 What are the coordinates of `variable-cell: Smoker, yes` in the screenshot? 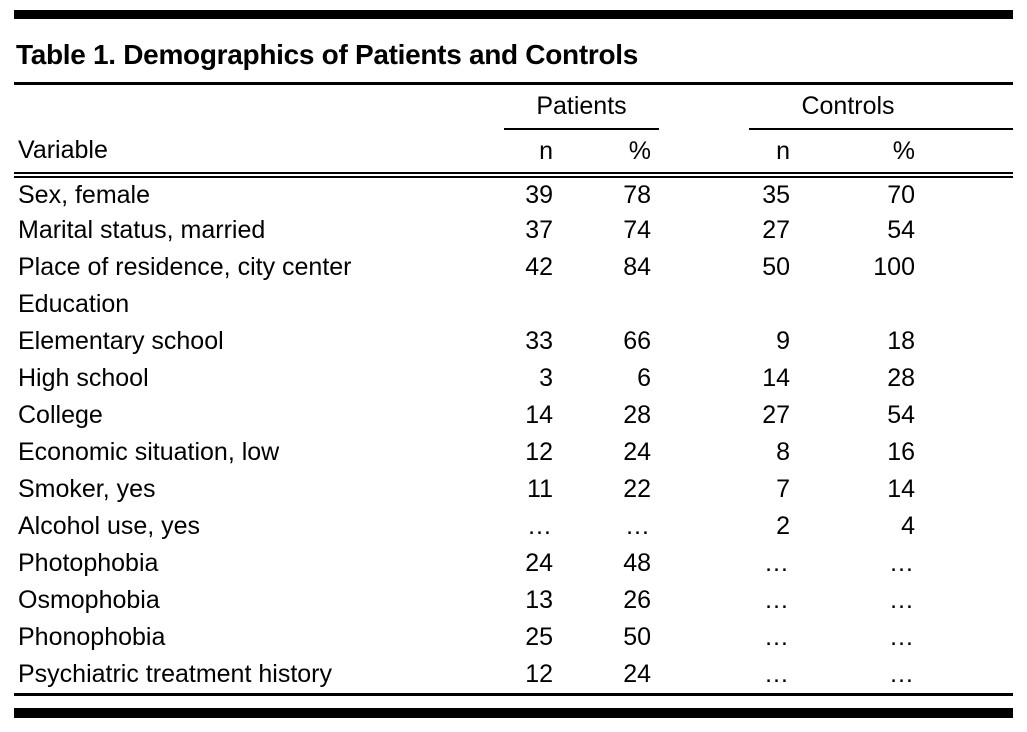 It's located at (87, 489).